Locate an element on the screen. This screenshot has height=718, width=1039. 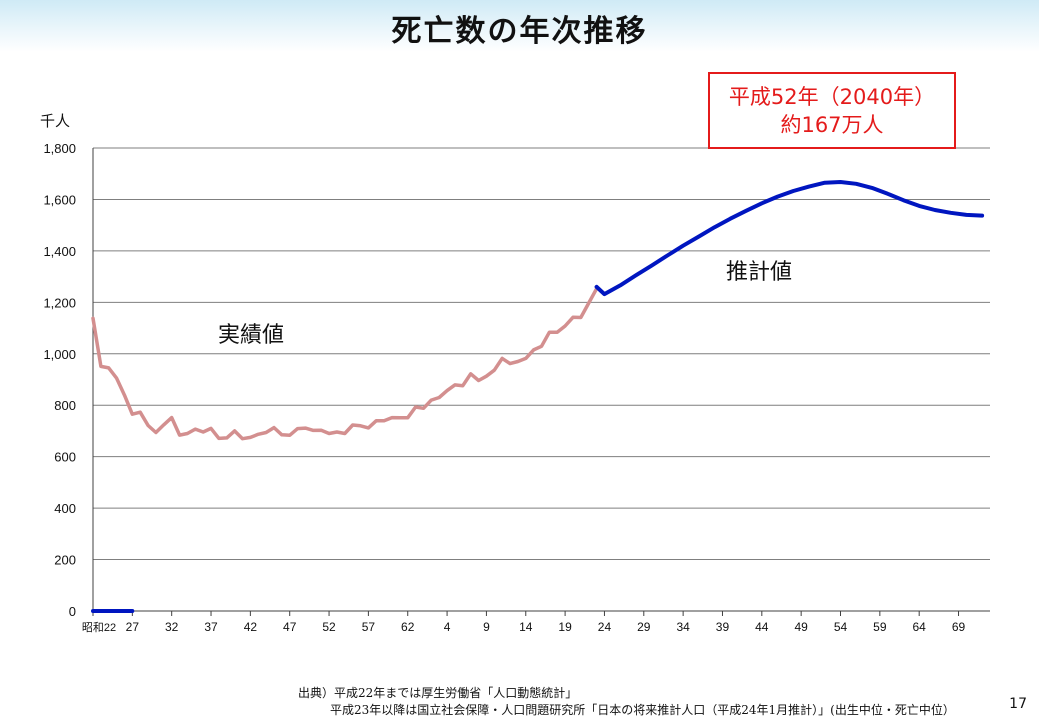
y-tick-label: 1,800 is located at coordinates (59, 148).